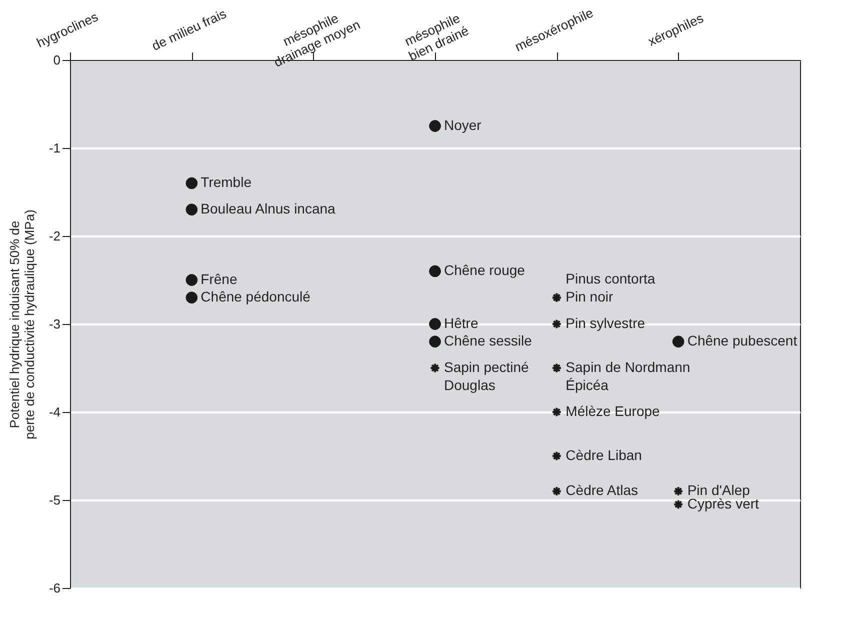  What do you see at coordinates (590, 296) in the screenshot?
I see `annotation: Pin noir` at bounding box center [590, 296].